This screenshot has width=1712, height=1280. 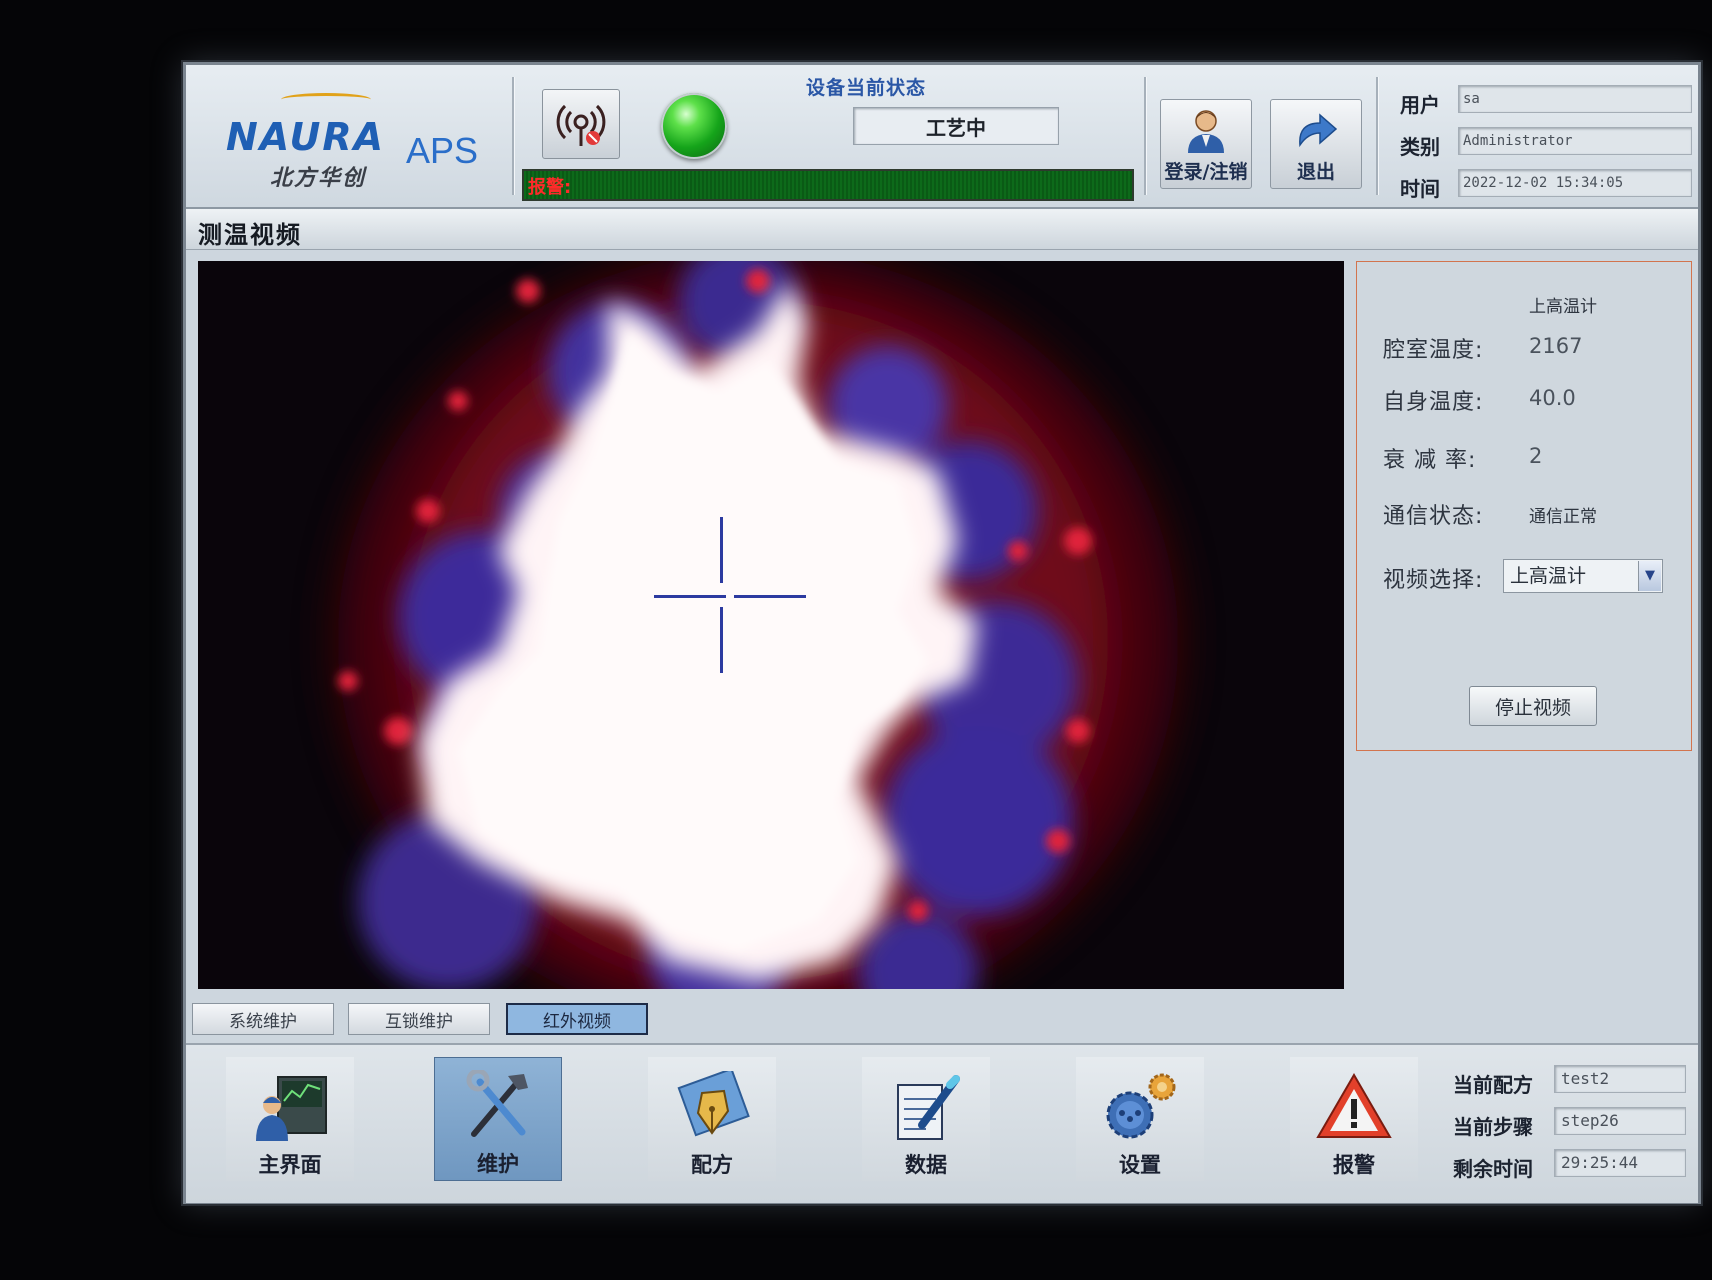 What do you see at coordinates (956, 126) in the screenshot?
I see `device-status-value: 工艺中` at bounding box center [956, 126].